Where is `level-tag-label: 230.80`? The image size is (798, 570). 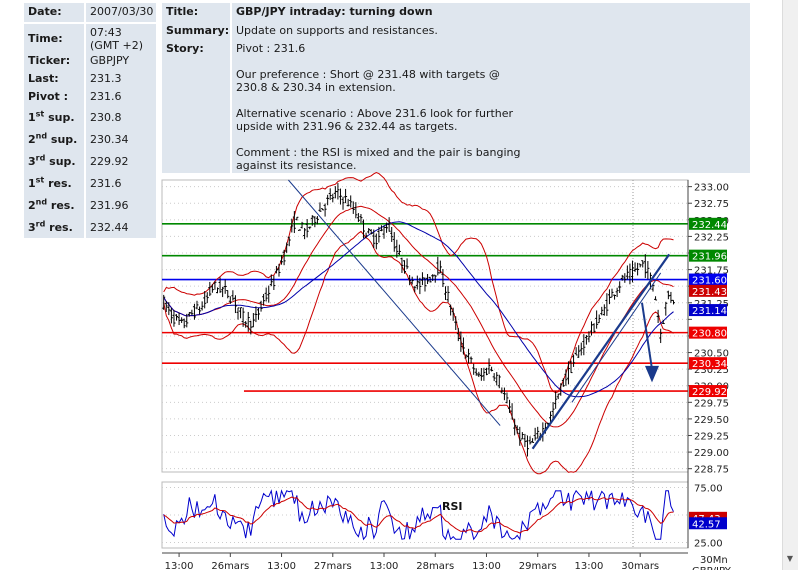 level-tag-label: 230.80 is located at coordinates (709, 334).